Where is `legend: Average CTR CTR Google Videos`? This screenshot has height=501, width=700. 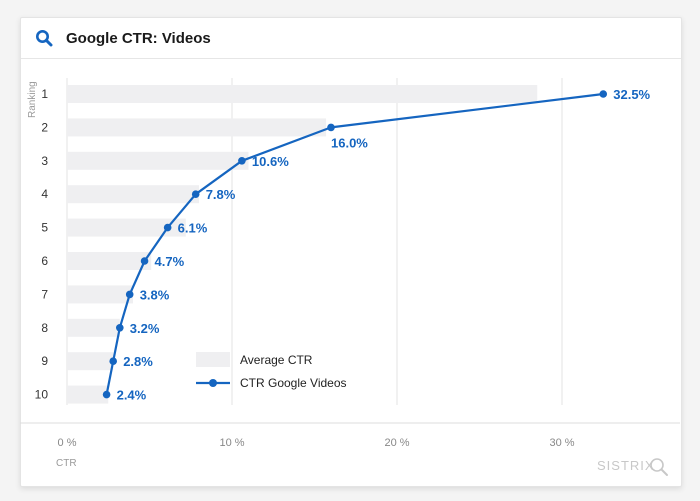 legend: Average CTR CTR Google Videos is located at coordinates (271, 371).